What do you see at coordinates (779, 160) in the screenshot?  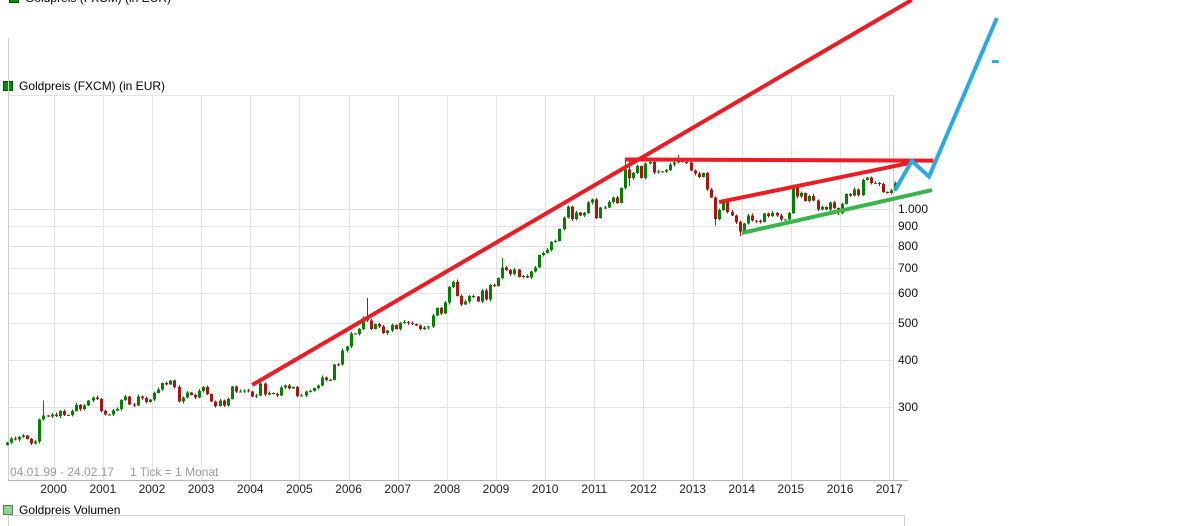 I see `resistance-line` at bounding box center [779, 160].